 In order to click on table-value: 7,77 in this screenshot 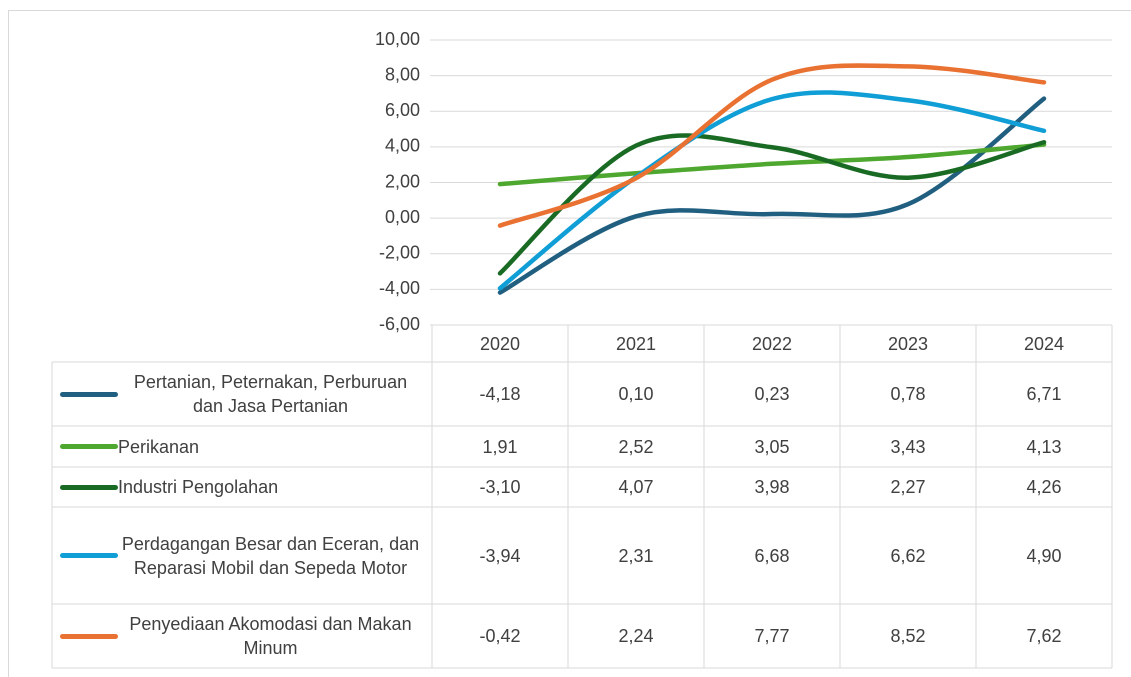, I will do `click(772, 636)`.